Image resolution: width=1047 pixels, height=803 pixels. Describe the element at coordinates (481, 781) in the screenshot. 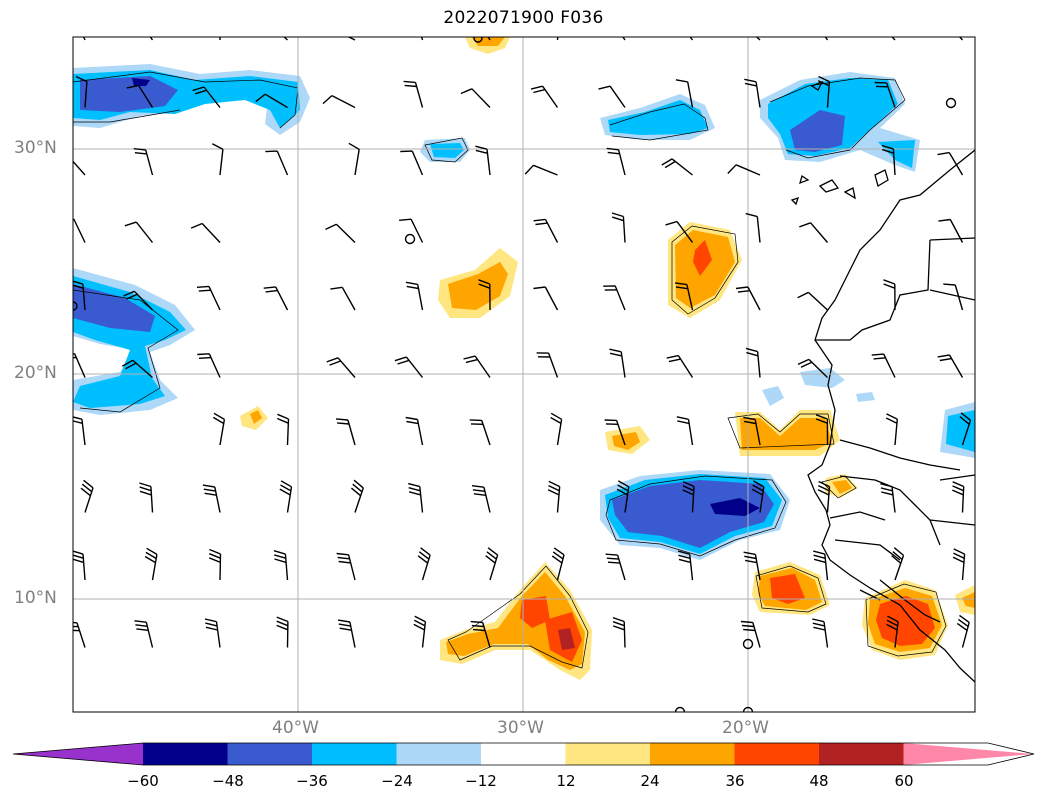

I see `colorbar-tick-label: −12` at that location.